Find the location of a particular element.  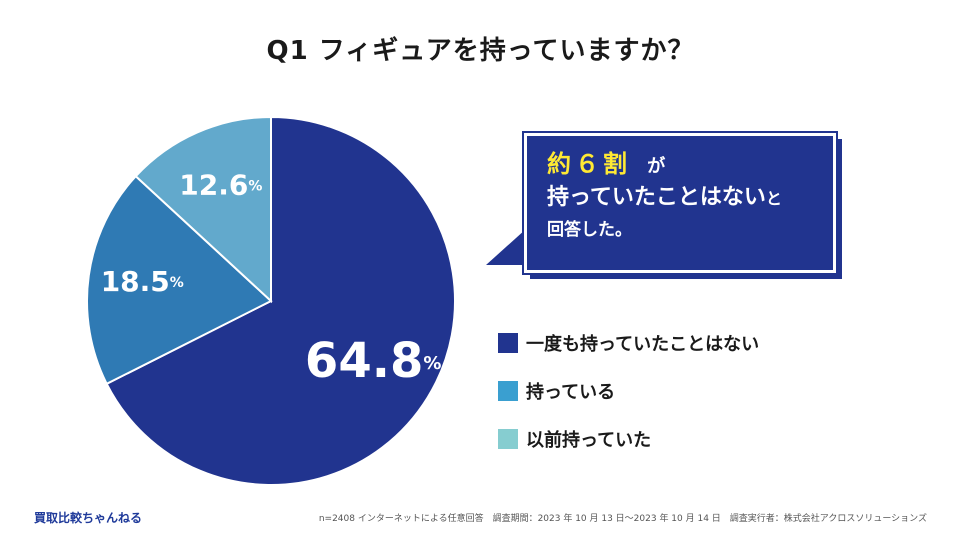

callout-suffix-2: と is located at coordinates (773, 198).